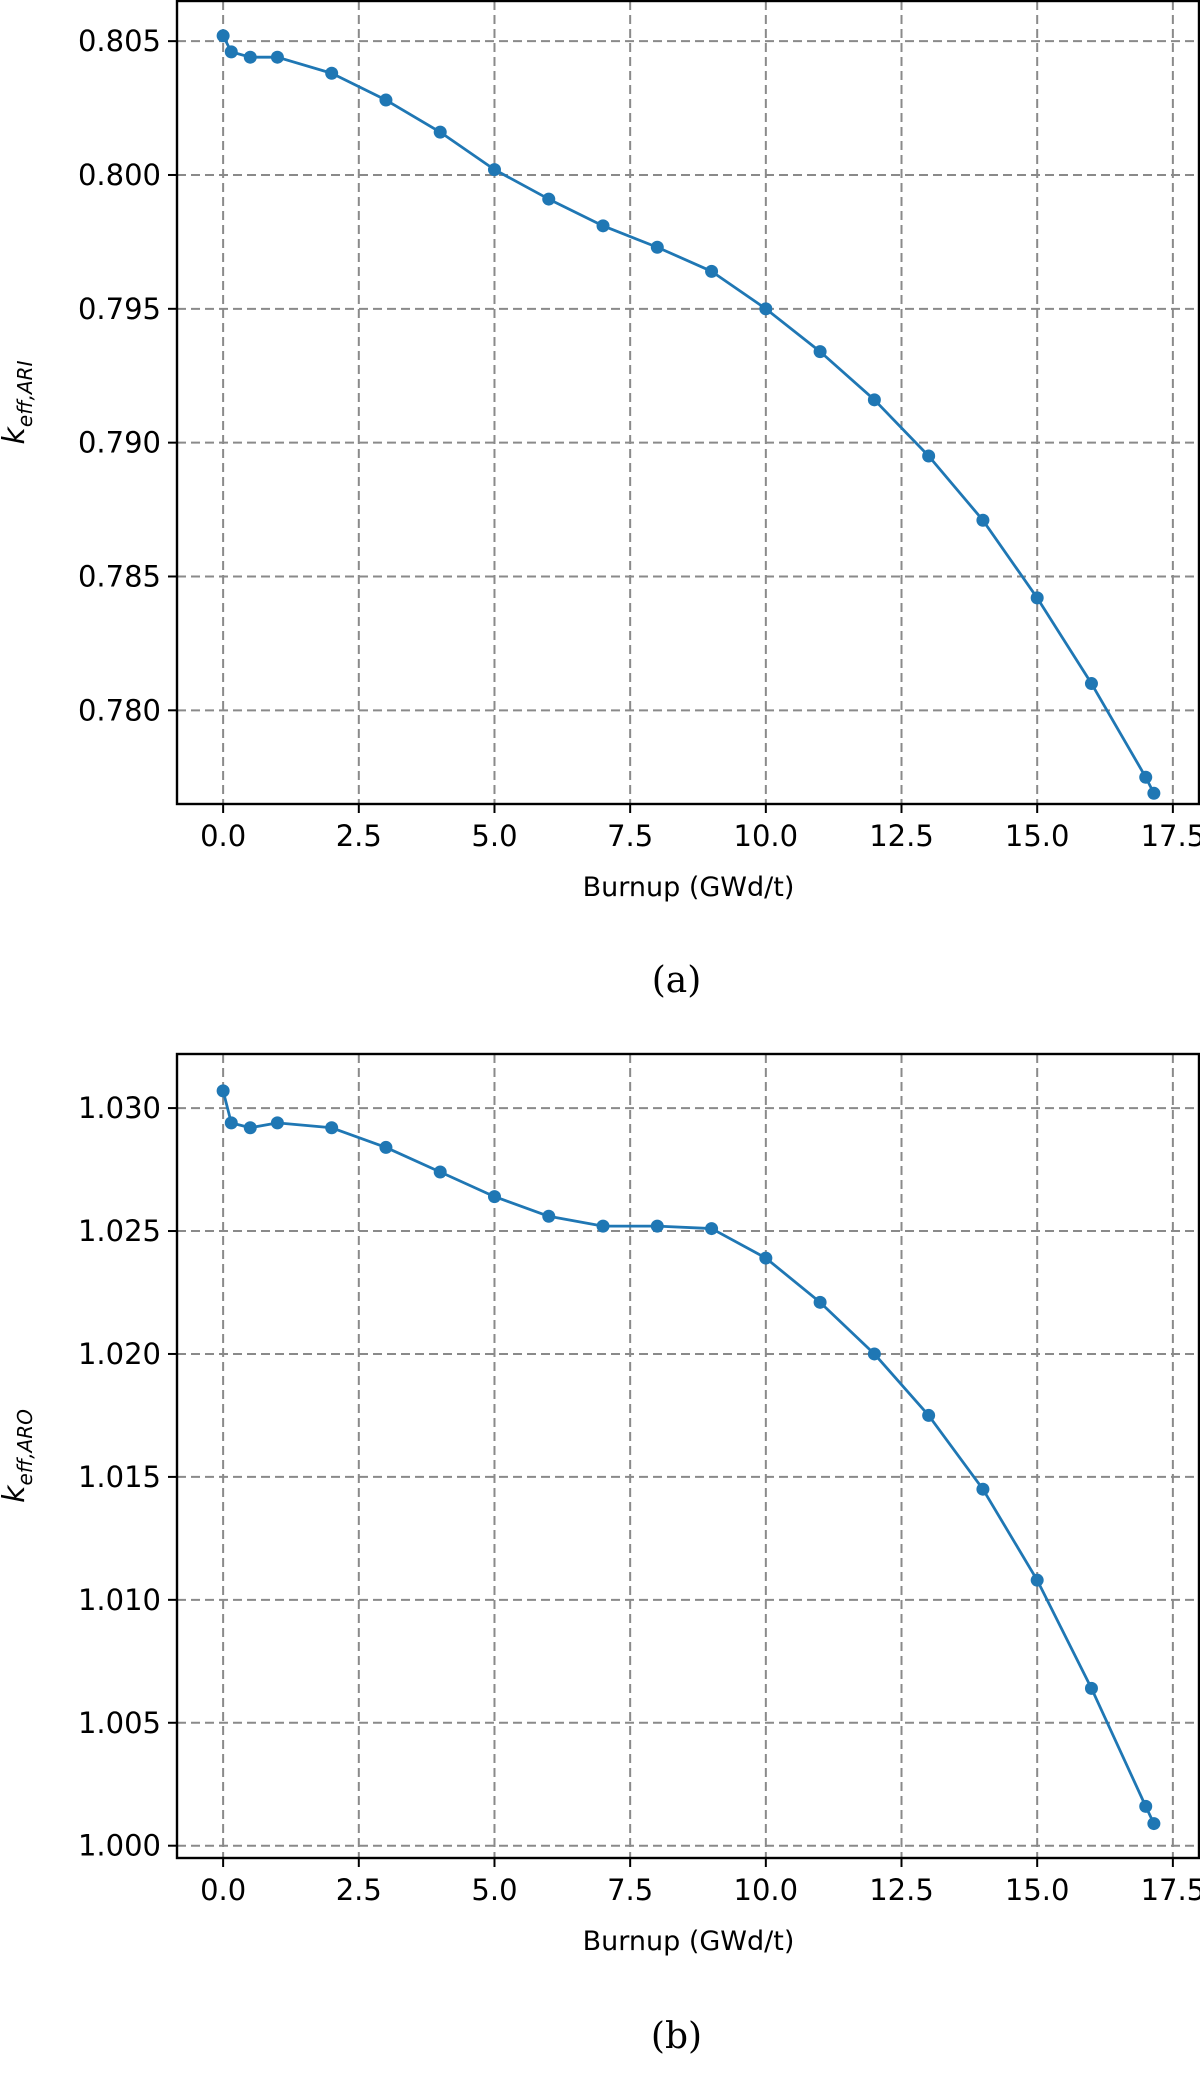 Image resolution: width=1200 pixels, height=2073 pixels. I want to click on y-tick-label: 0.780, so click(119, 710).